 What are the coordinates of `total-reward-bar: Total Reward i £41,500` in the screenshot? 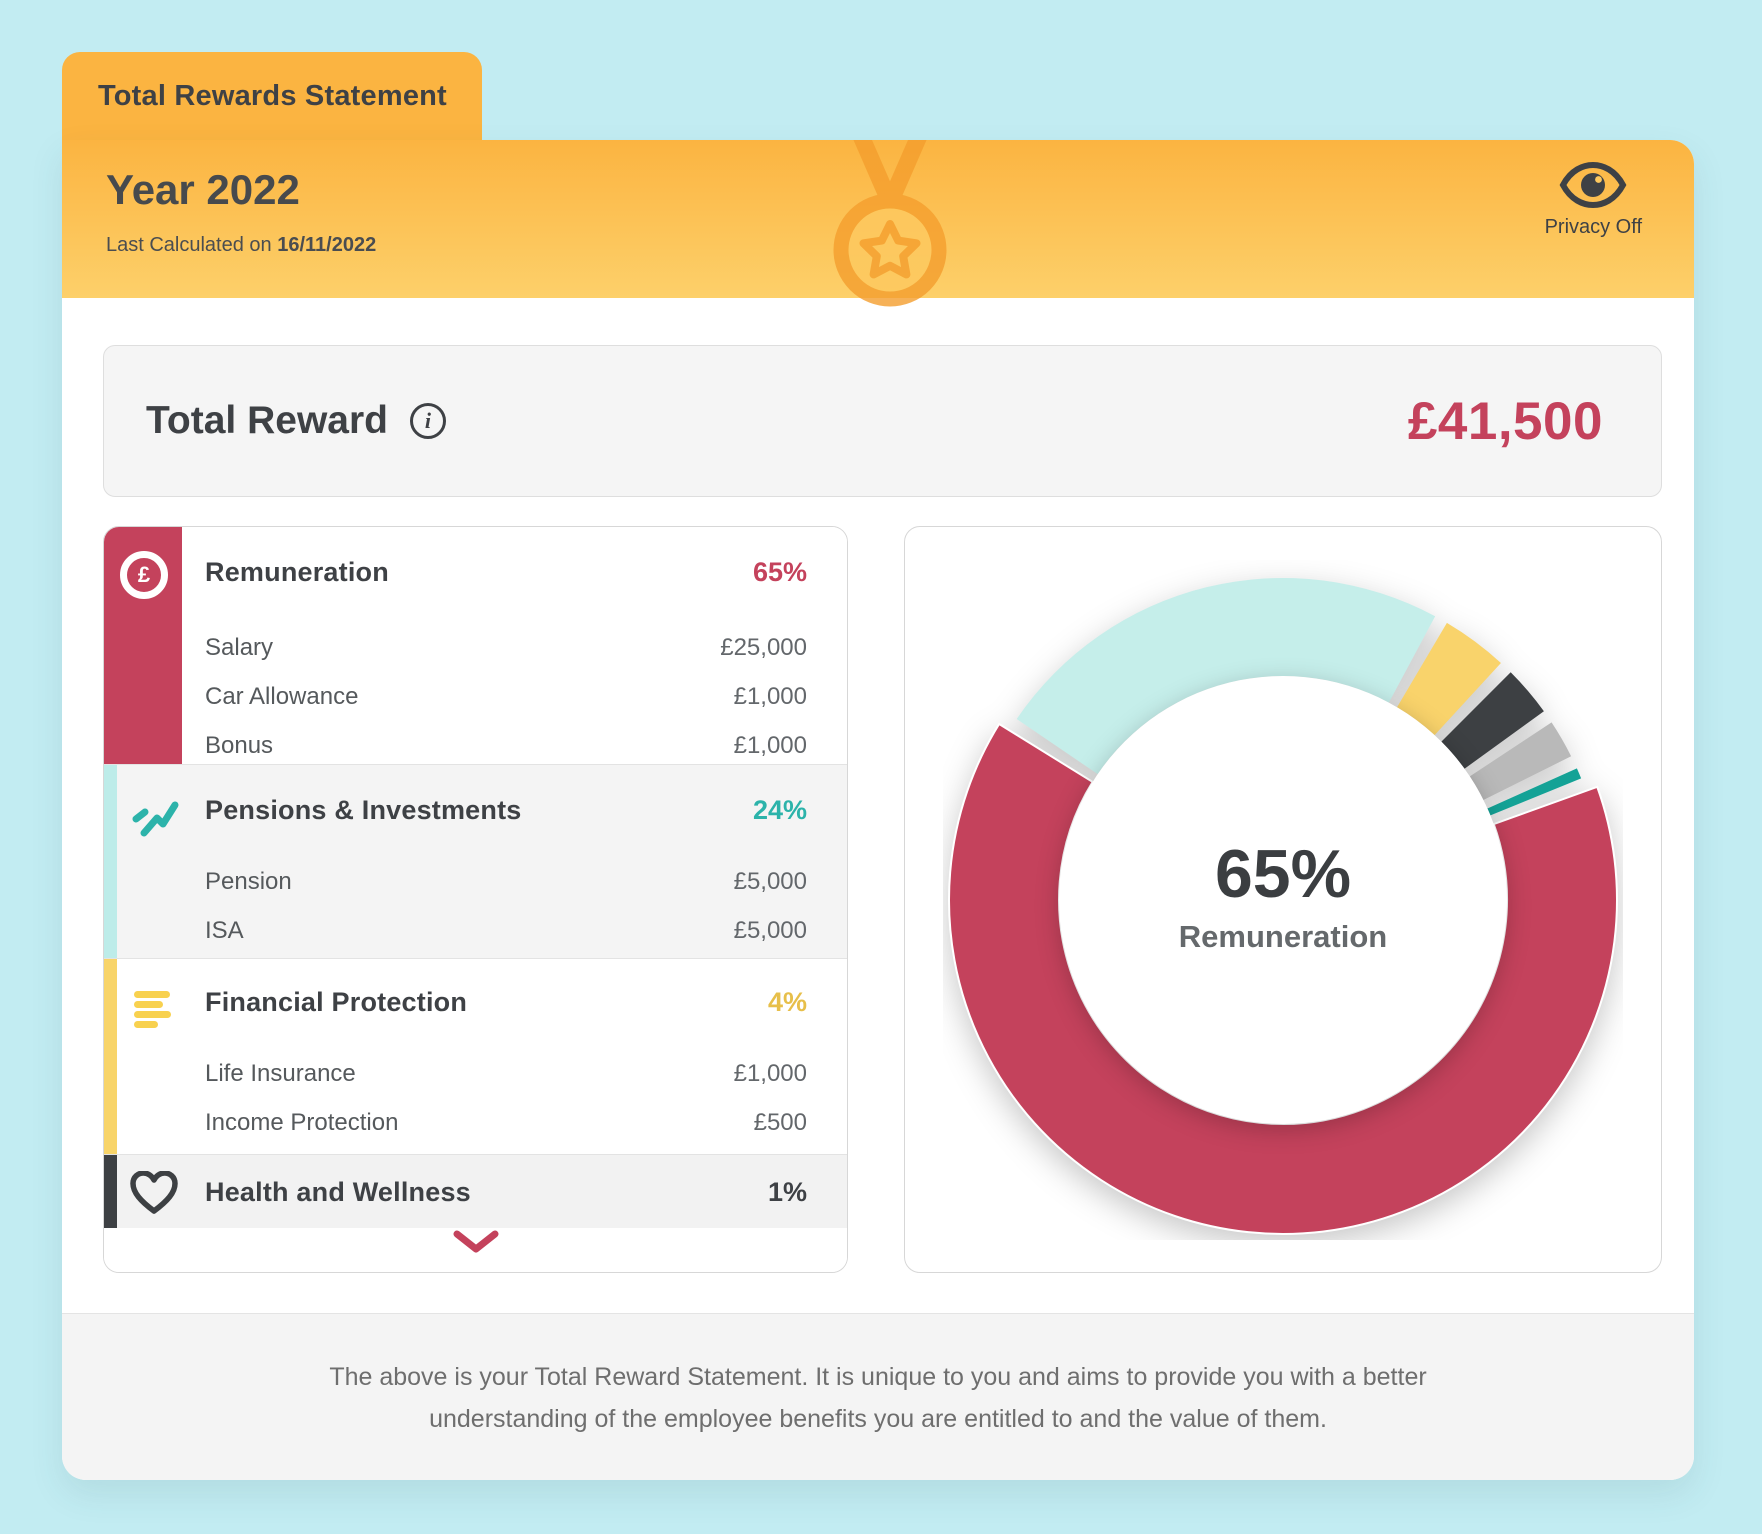 It's located at (882, 421).